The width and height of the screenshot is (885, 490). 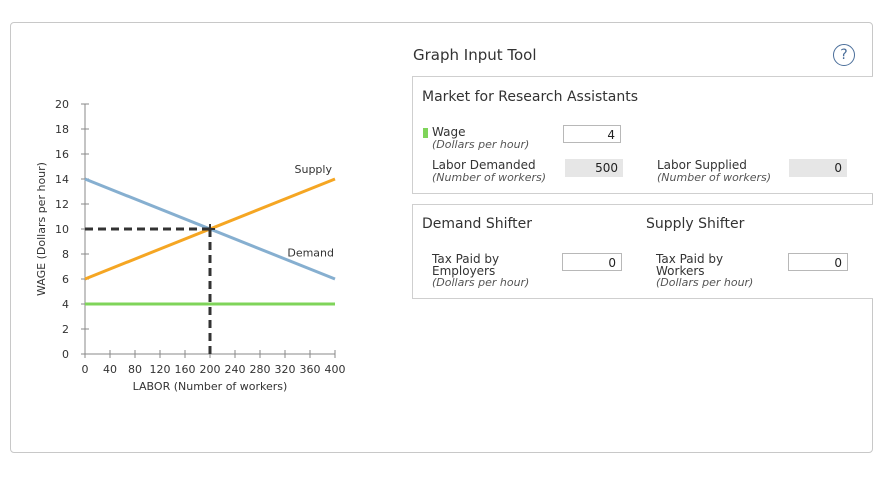 What do you see at coordinates (65, 304) in the screenshot?
I see `y-tick-label: 4` at bounding box center [65, 304].